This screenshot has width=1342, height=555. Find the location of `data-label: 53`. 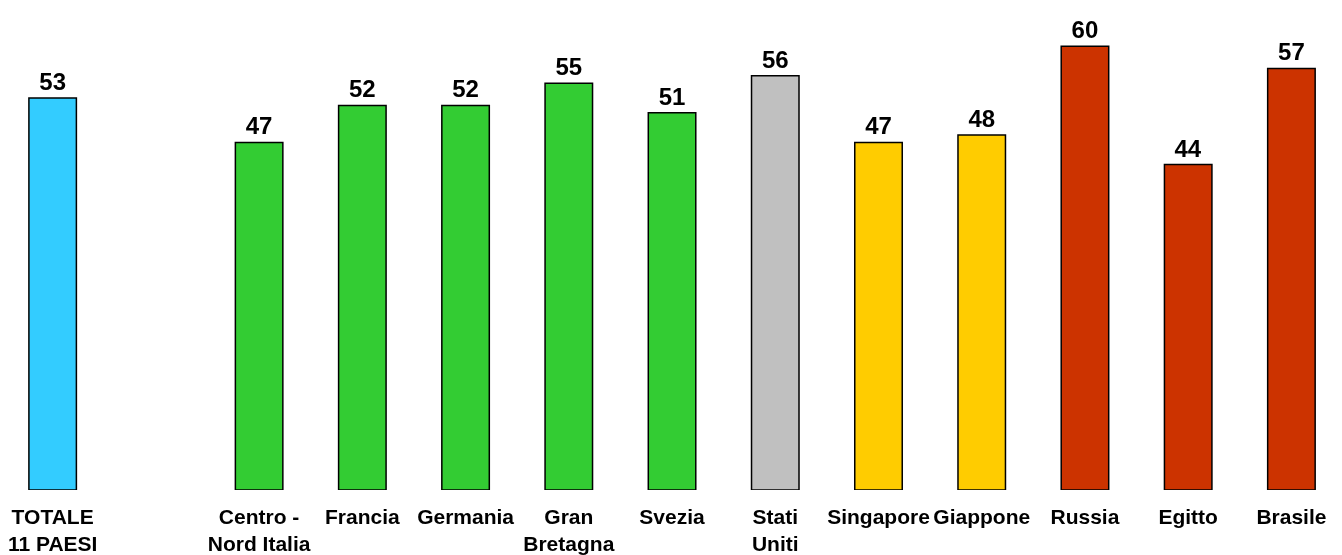

data-label: 53 is located at coordinates (52, 82).